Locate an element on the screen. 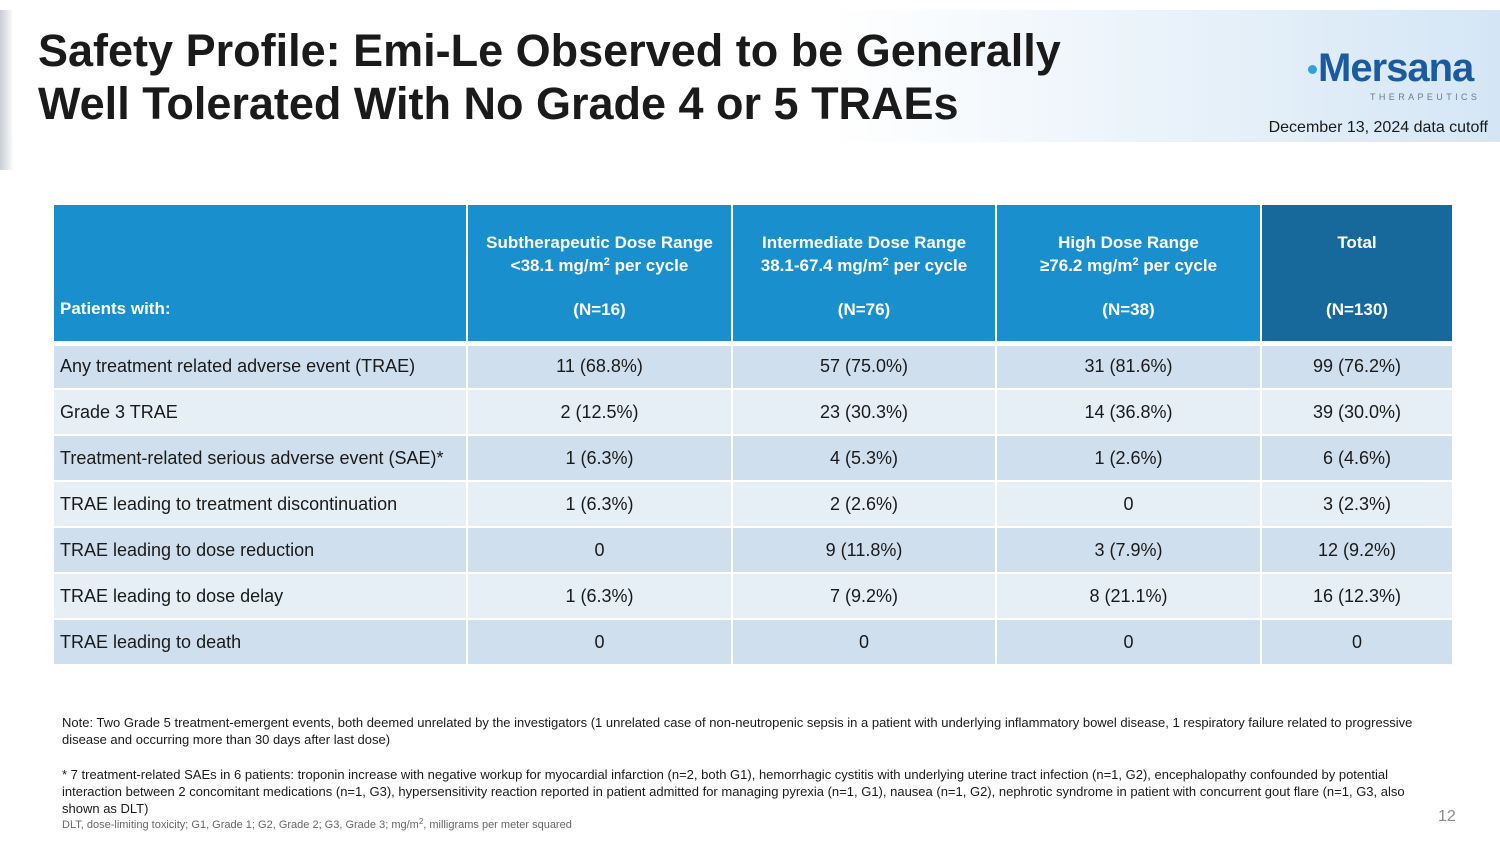 The image size is (1500, 843). cell-value: 39 (30.0%) is located at coordinates (1357, 412).